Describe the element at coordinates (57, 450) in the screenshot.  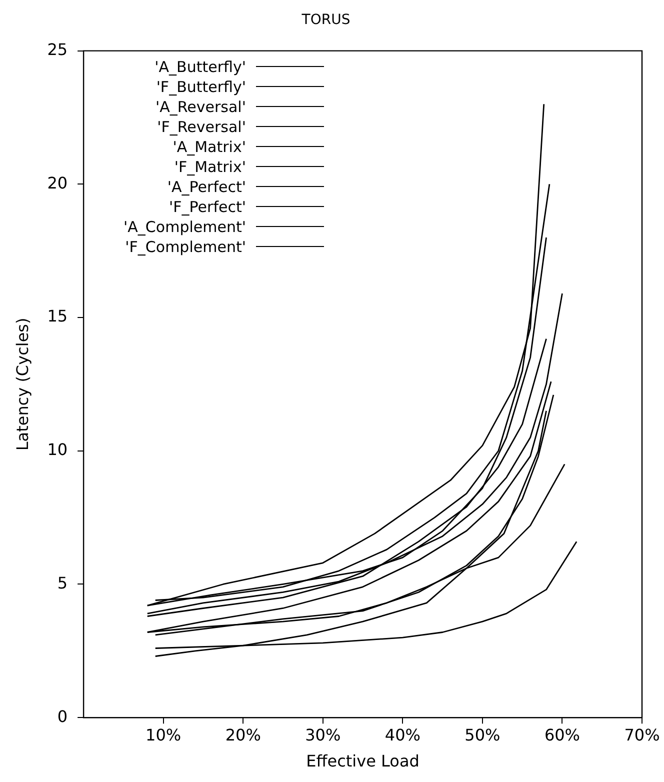
I see `y-tick-label: 10` at that location.